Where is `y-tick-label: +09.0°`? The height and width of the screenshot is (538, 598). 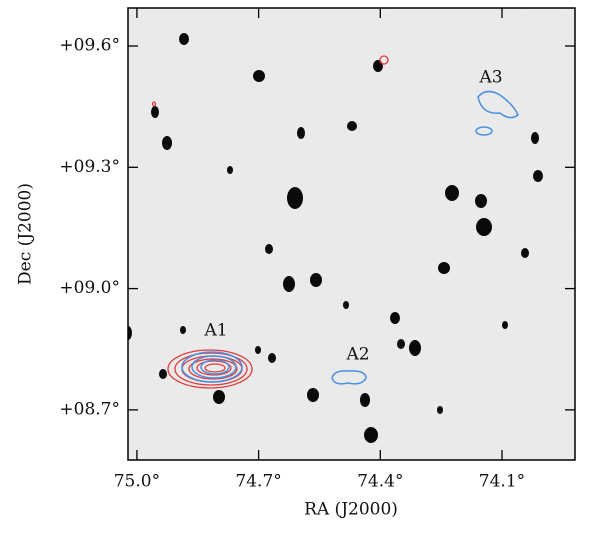
y-tick-label: +09.0° is located at coordinates (89, 288).